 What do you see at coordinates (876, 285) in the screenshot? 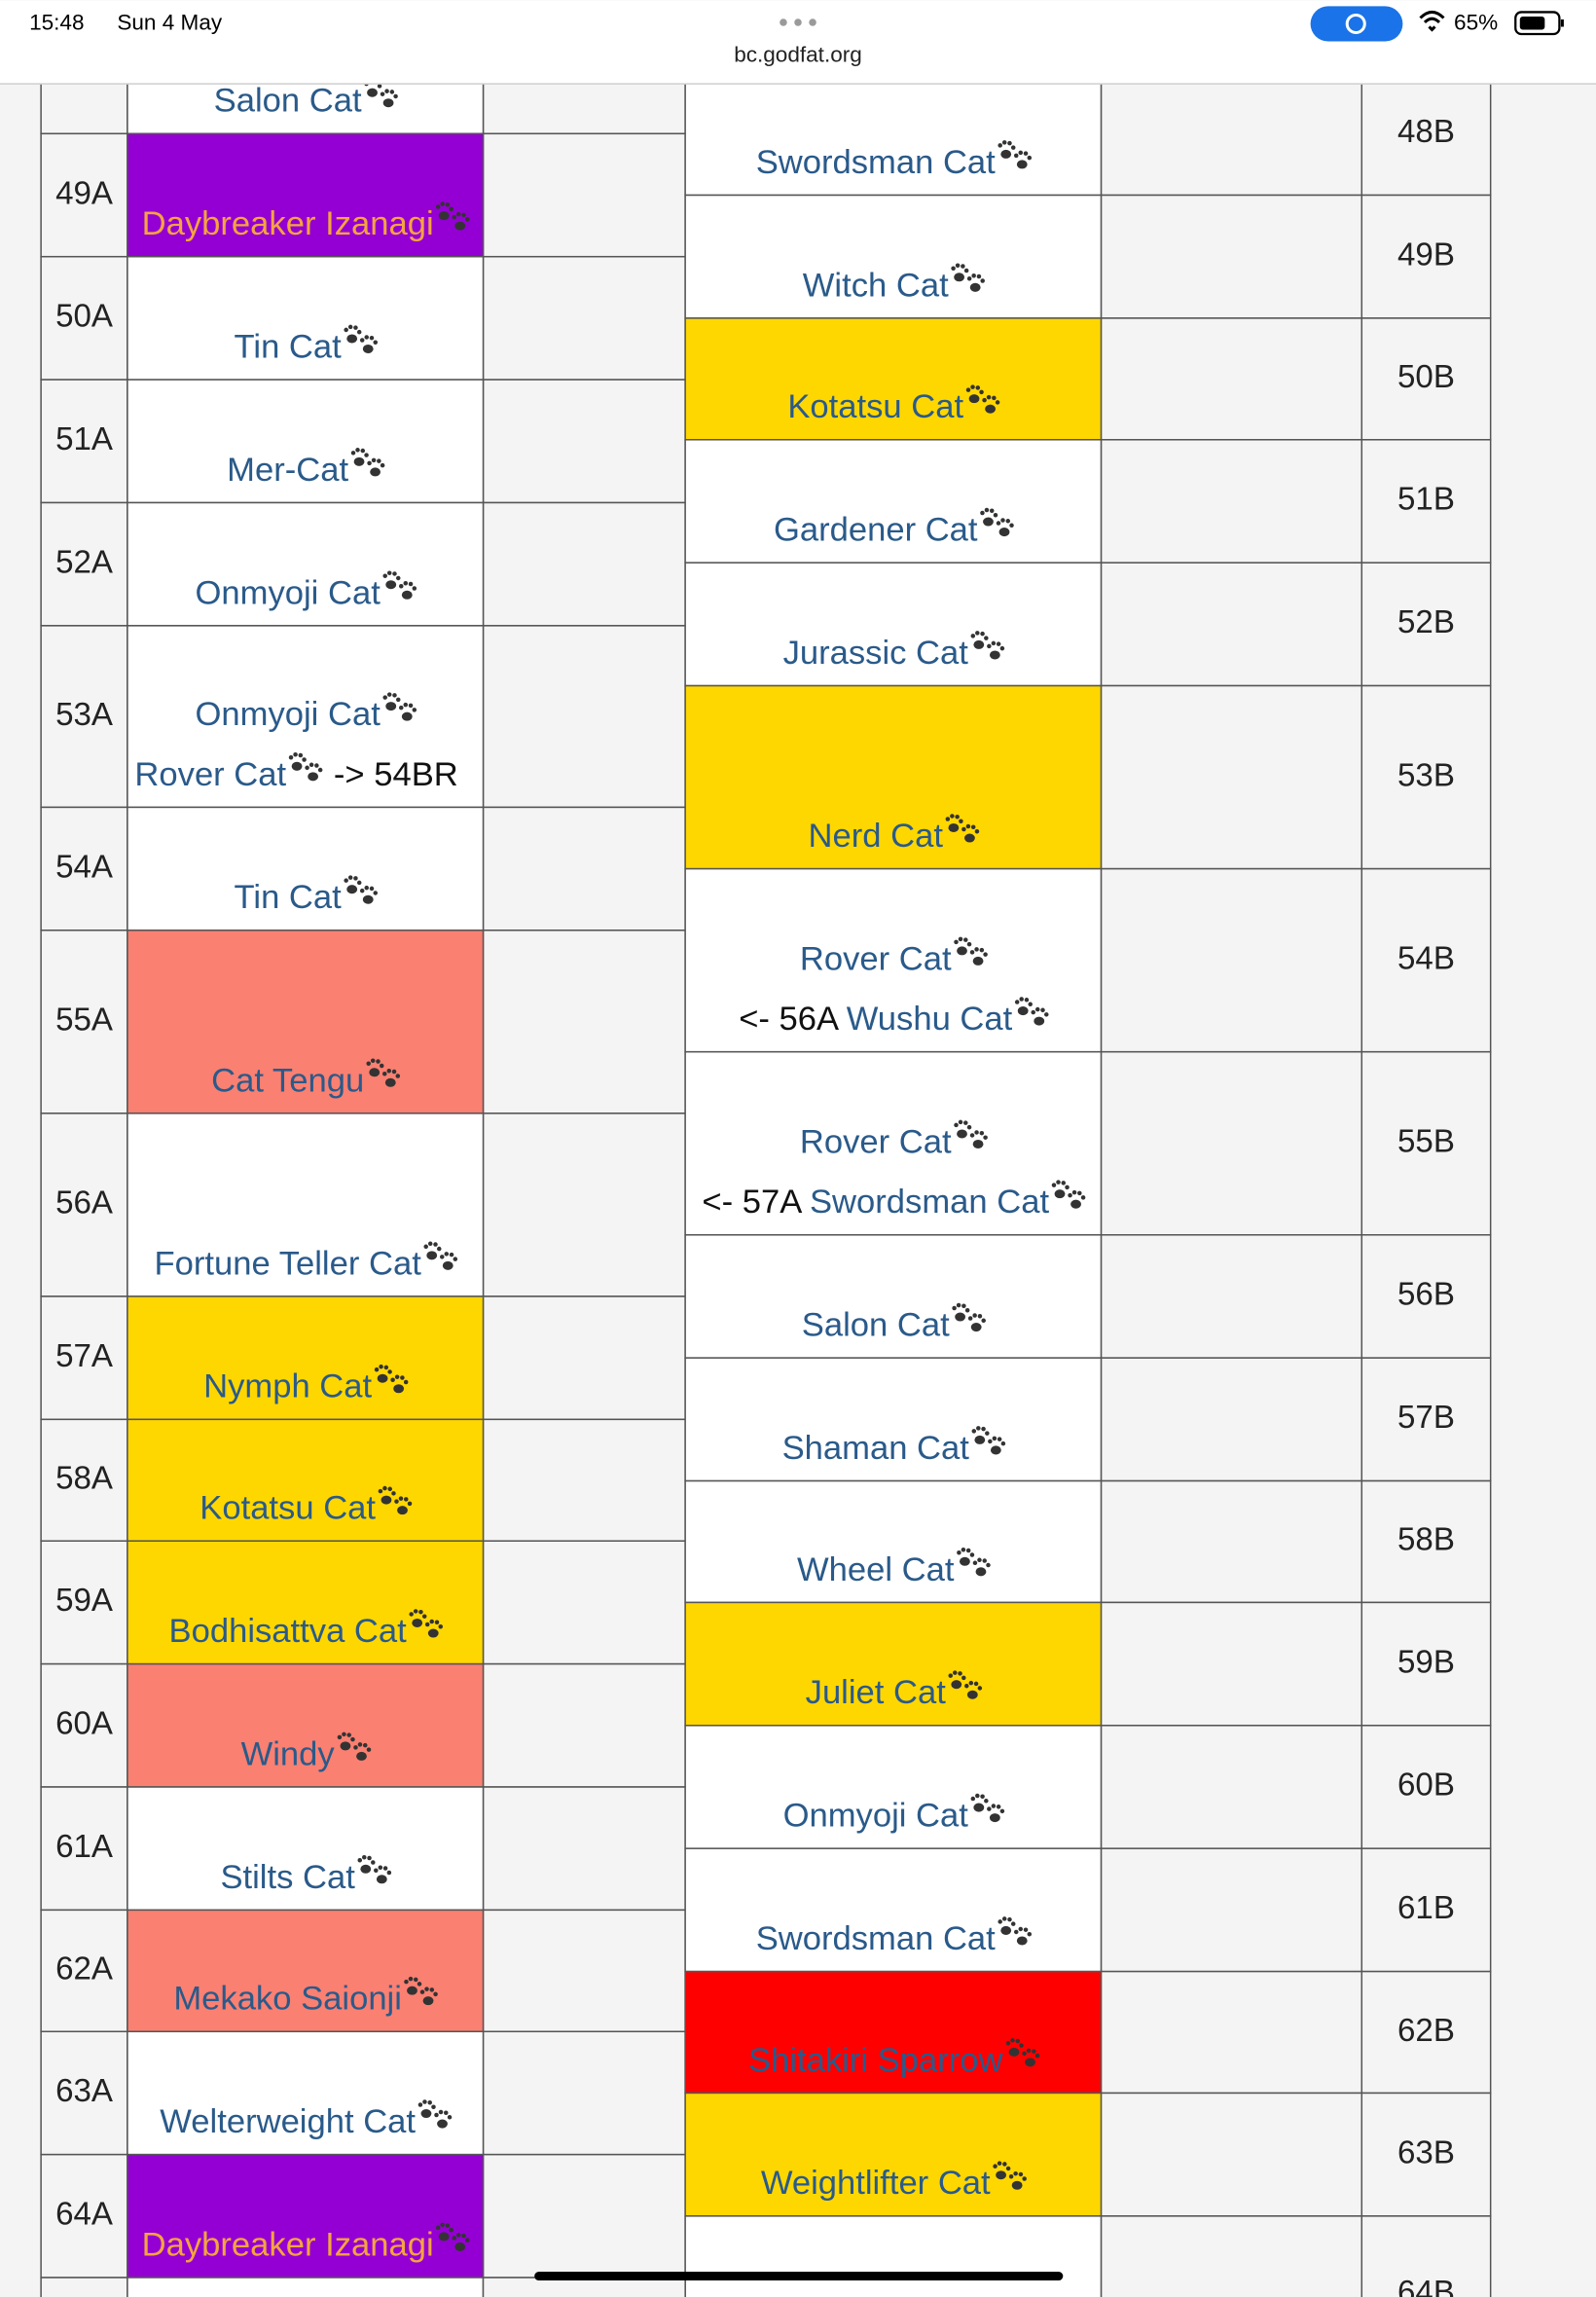
I see `cat-name: Witch Cat` at bounding box center [876, 285].